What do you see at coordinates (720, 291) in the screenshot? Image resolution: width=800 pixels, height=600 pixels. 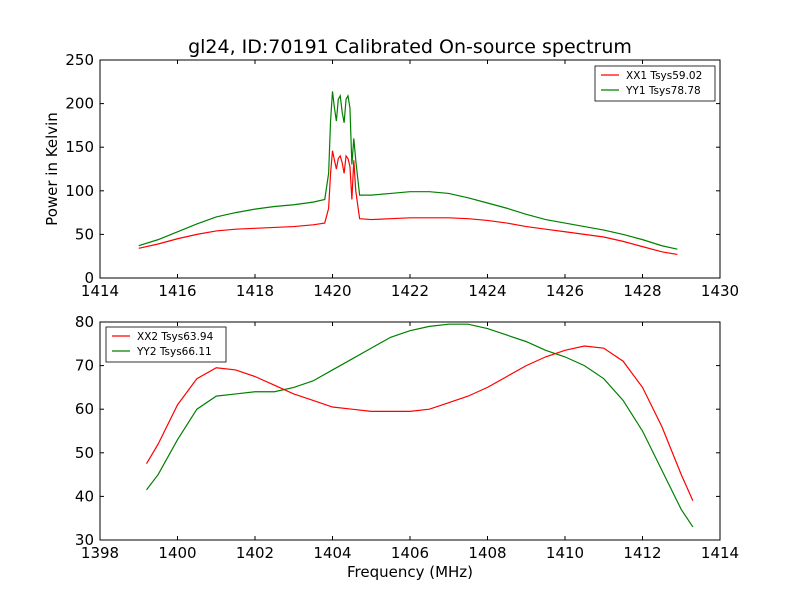 I see `x-tick-label: 1430` at bounding box center [720, 291].